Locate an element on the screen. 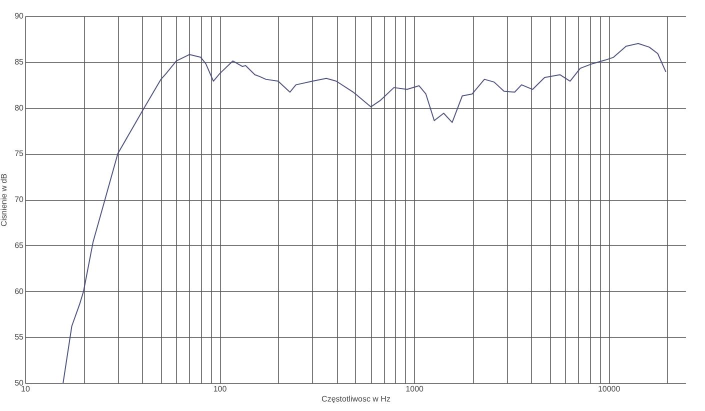 This screenshot has height=411, width=705. y-tick-label: 85 is located at coordinates (19, 61).